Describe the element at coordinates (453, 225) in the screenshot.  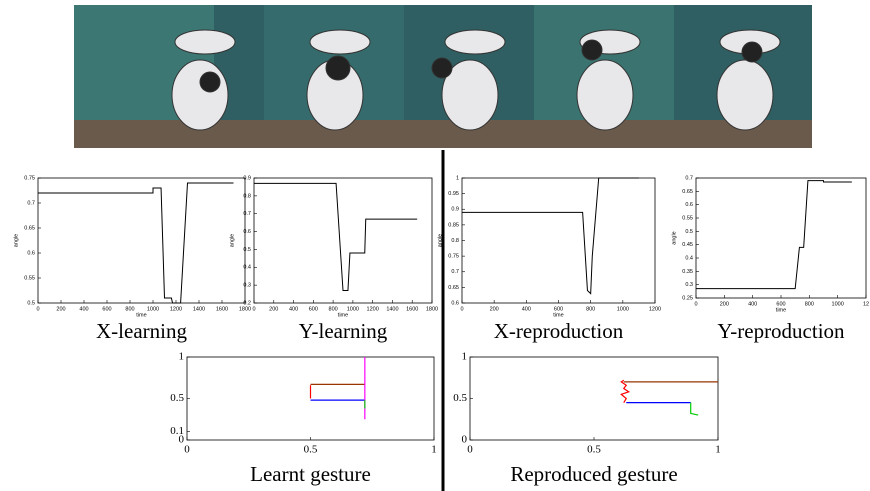
I see `y-tick-label: 0.85` at that location.